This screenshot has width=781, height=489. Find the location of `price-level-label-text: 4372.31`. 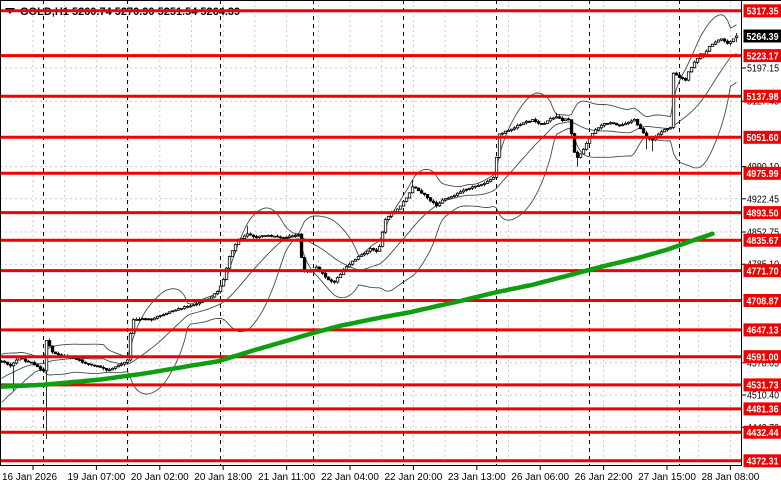

price-level-label-text: 4372.31 is located at coordinates (763, 462).